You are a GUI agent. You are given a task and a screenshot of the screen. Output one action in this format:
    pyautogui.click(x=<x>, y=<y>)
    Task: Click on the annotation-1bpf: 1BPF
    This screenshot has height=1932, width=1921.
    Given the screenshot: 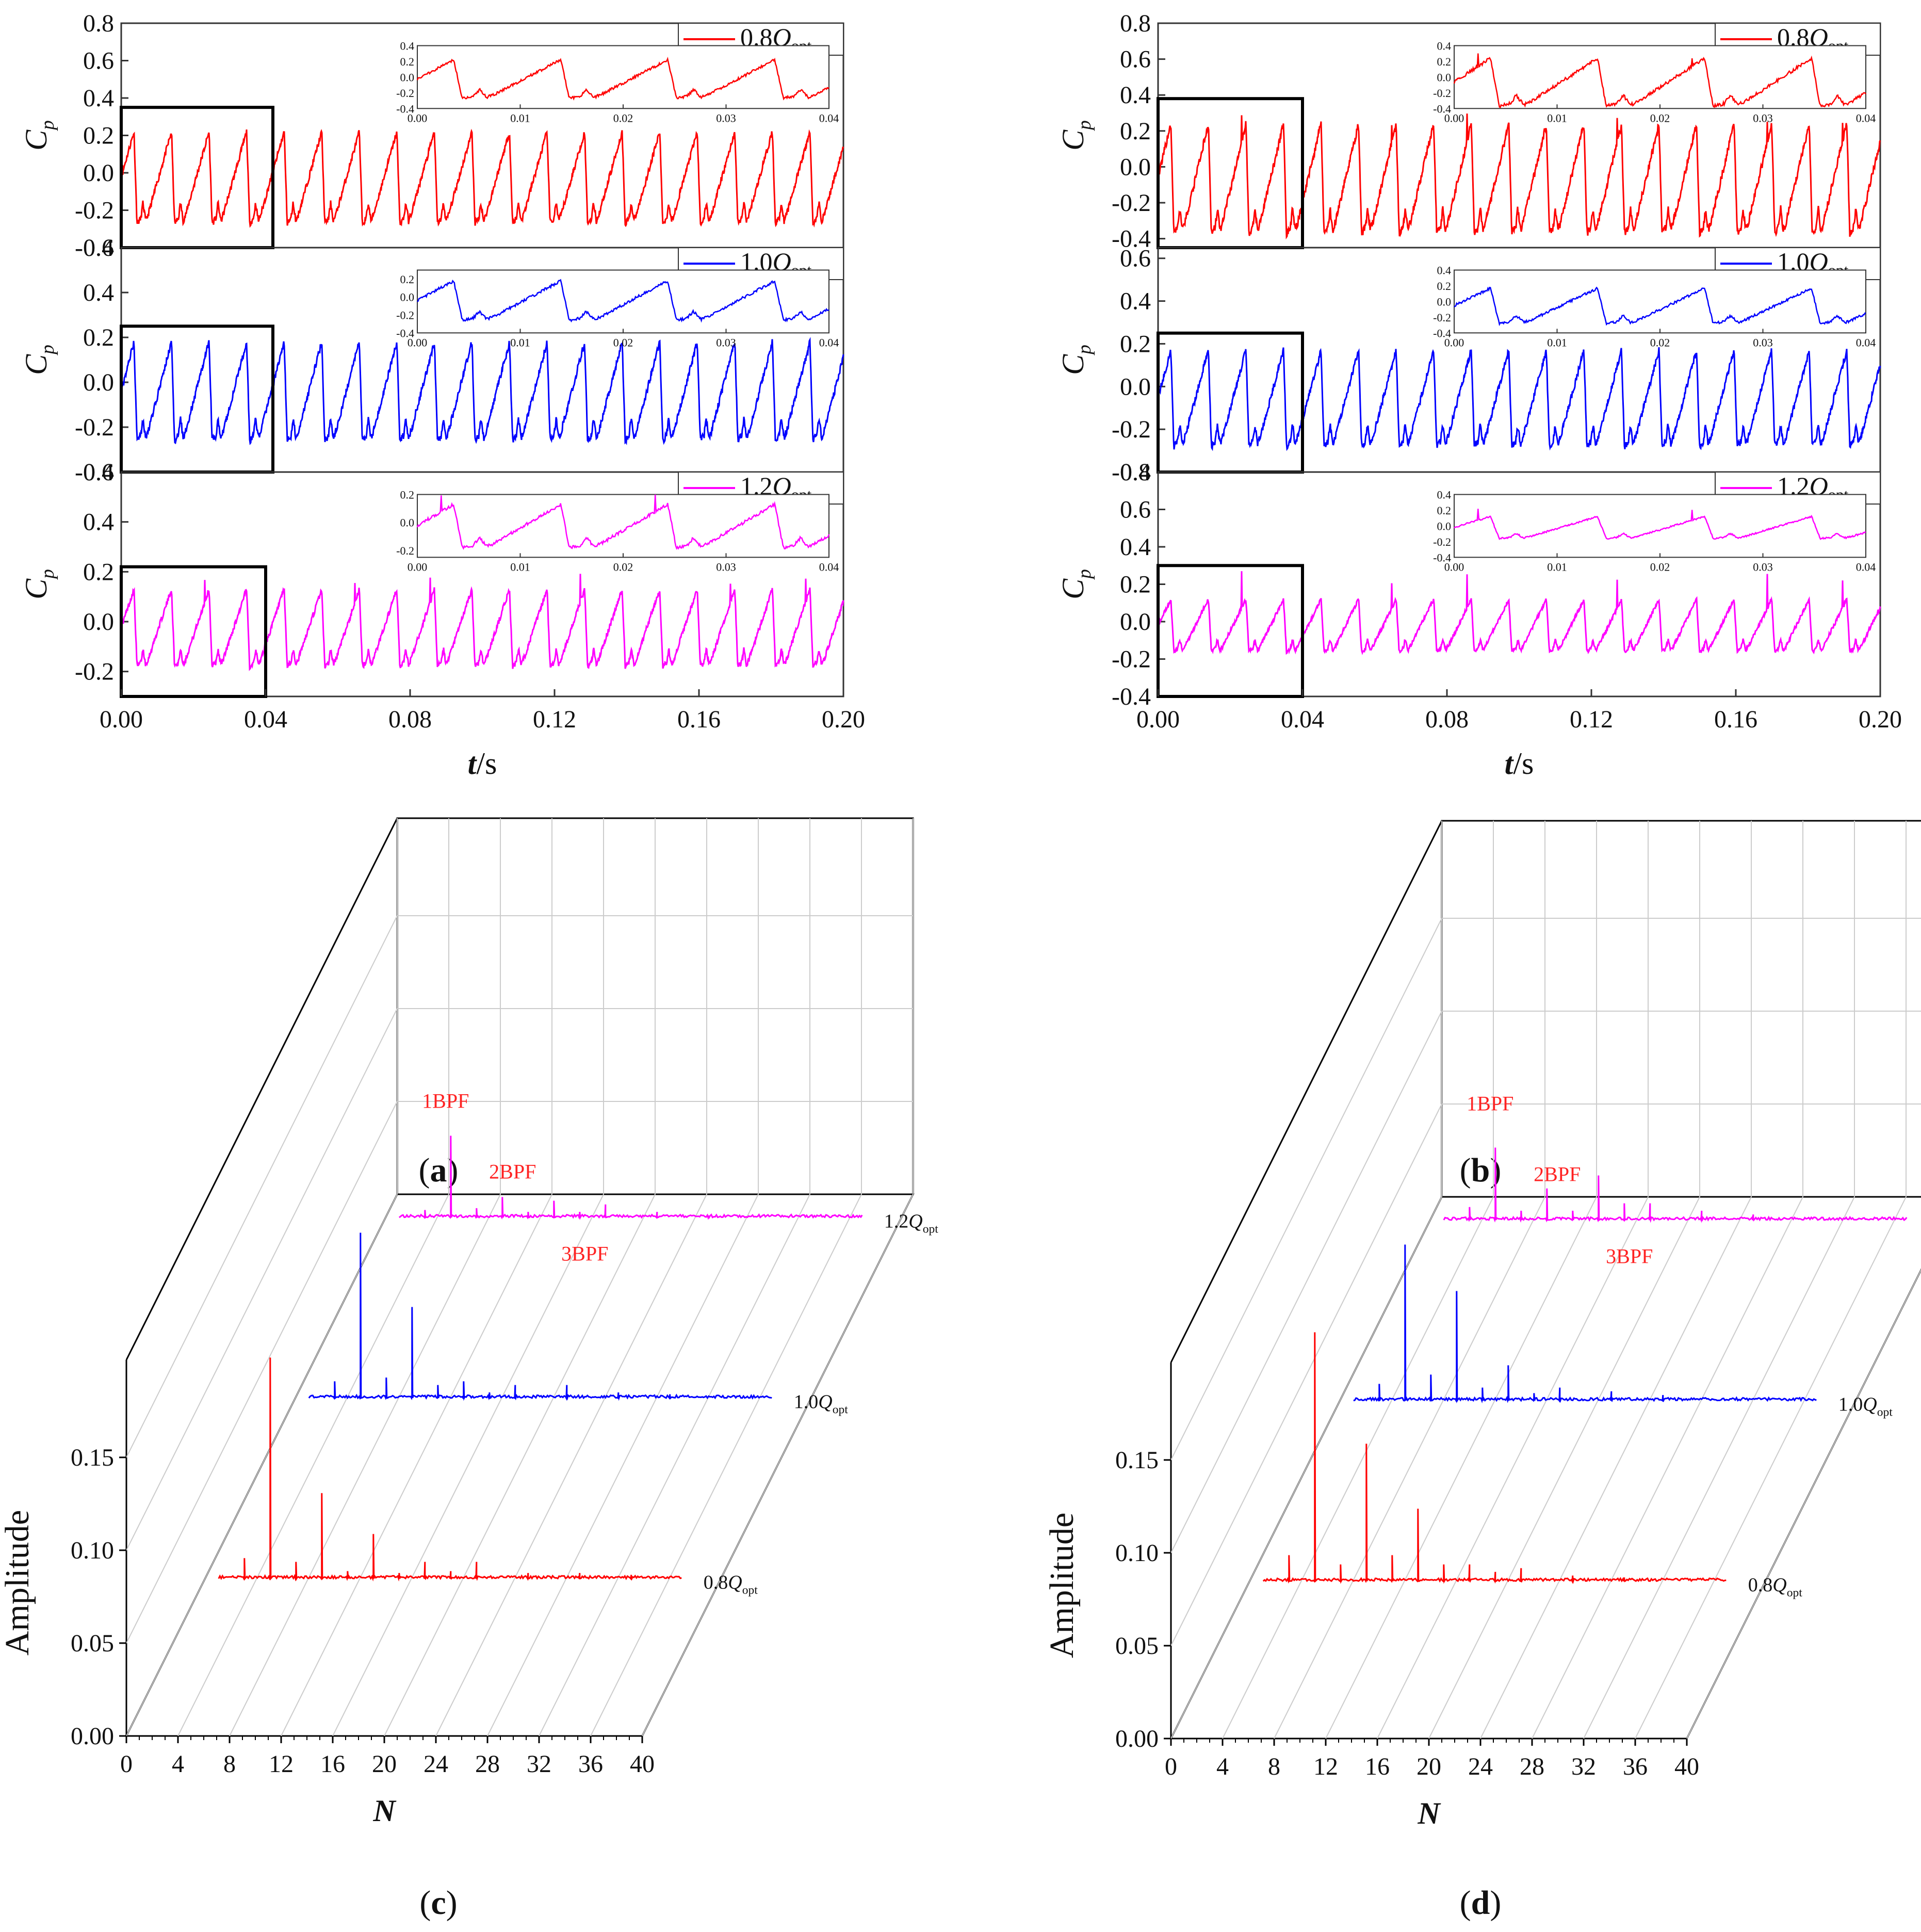 What is the action you would take?
    pyautogui.click(x=445, y=1101)
    